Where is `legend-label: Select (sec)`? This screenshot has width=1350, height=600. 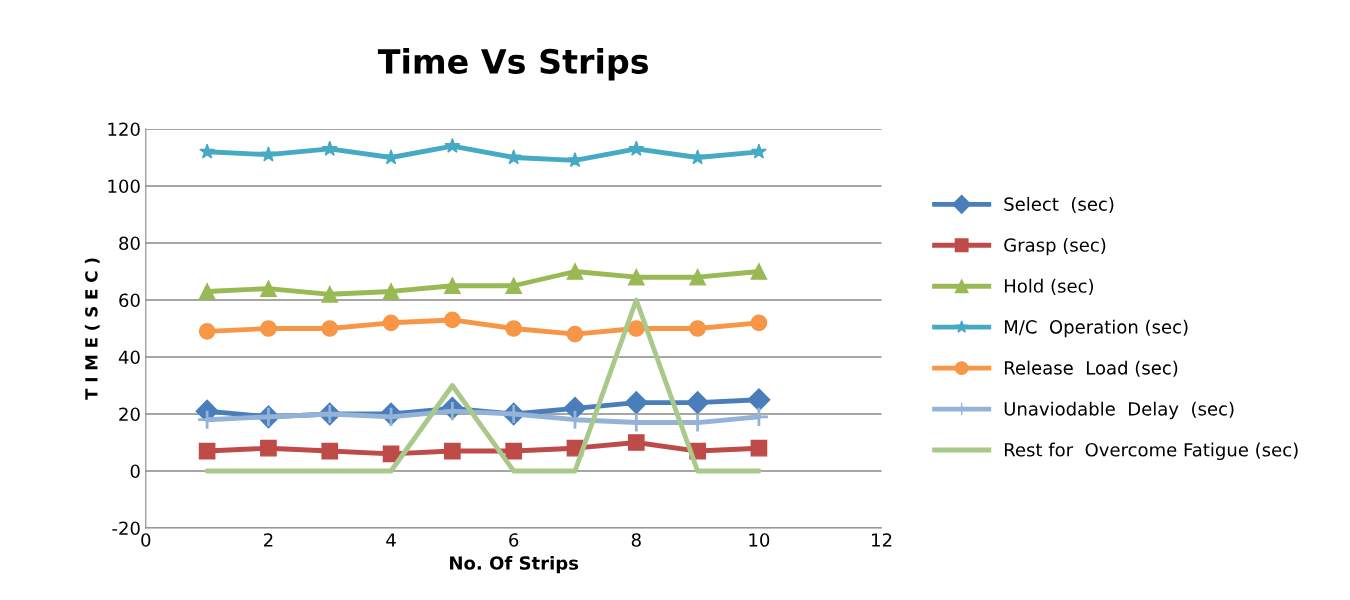 legend-label: Select (sec) is located at coordinates (1059, 205).